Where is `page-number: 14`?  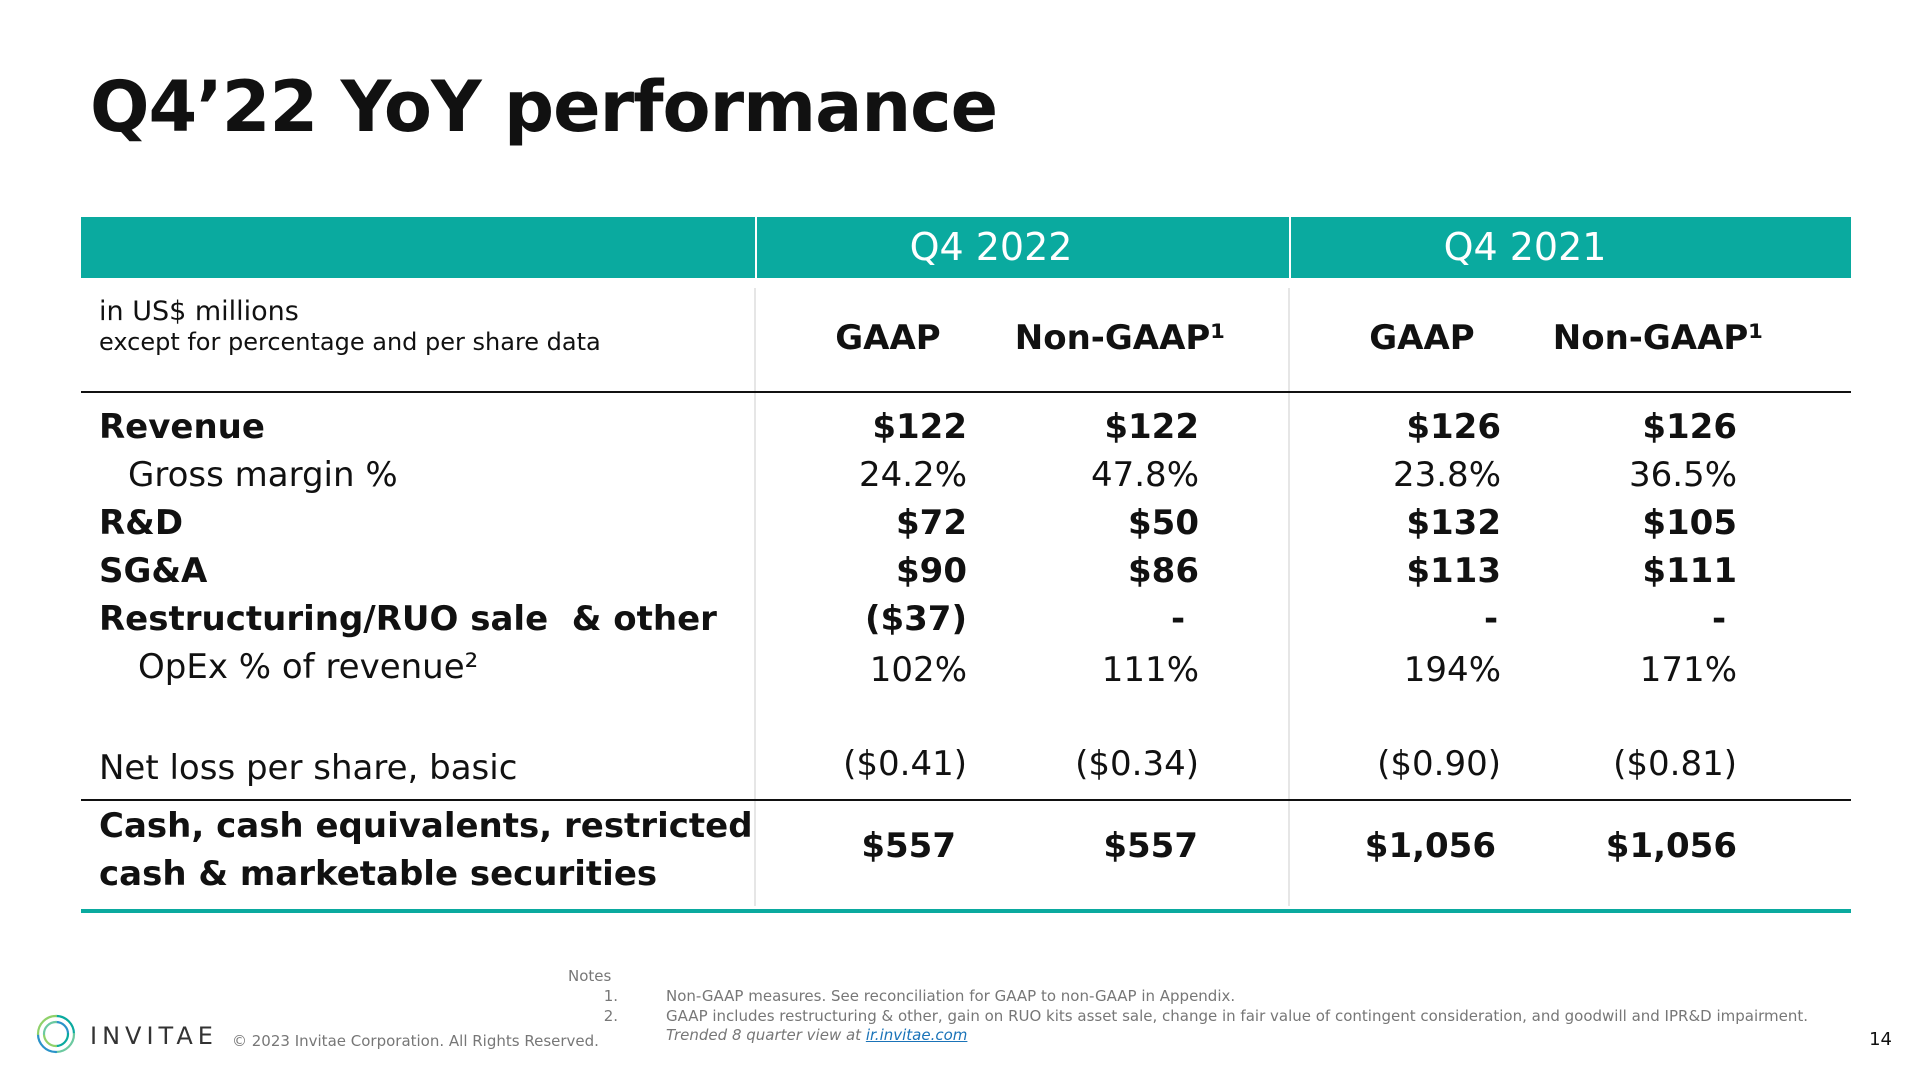
page-number: 14 is located at coordinates (1880, 1039).